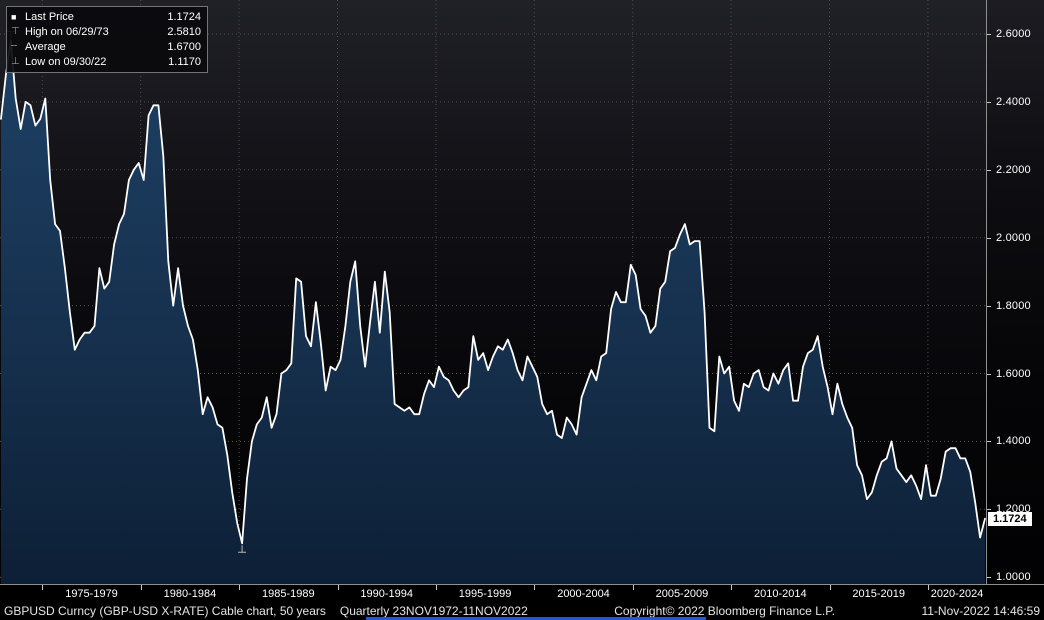 The image size is (1044, 620). Describe the element at coordinates (1013, 169) in the screenshot. I see `y-axis-tick-label: 2.2000` at that location.